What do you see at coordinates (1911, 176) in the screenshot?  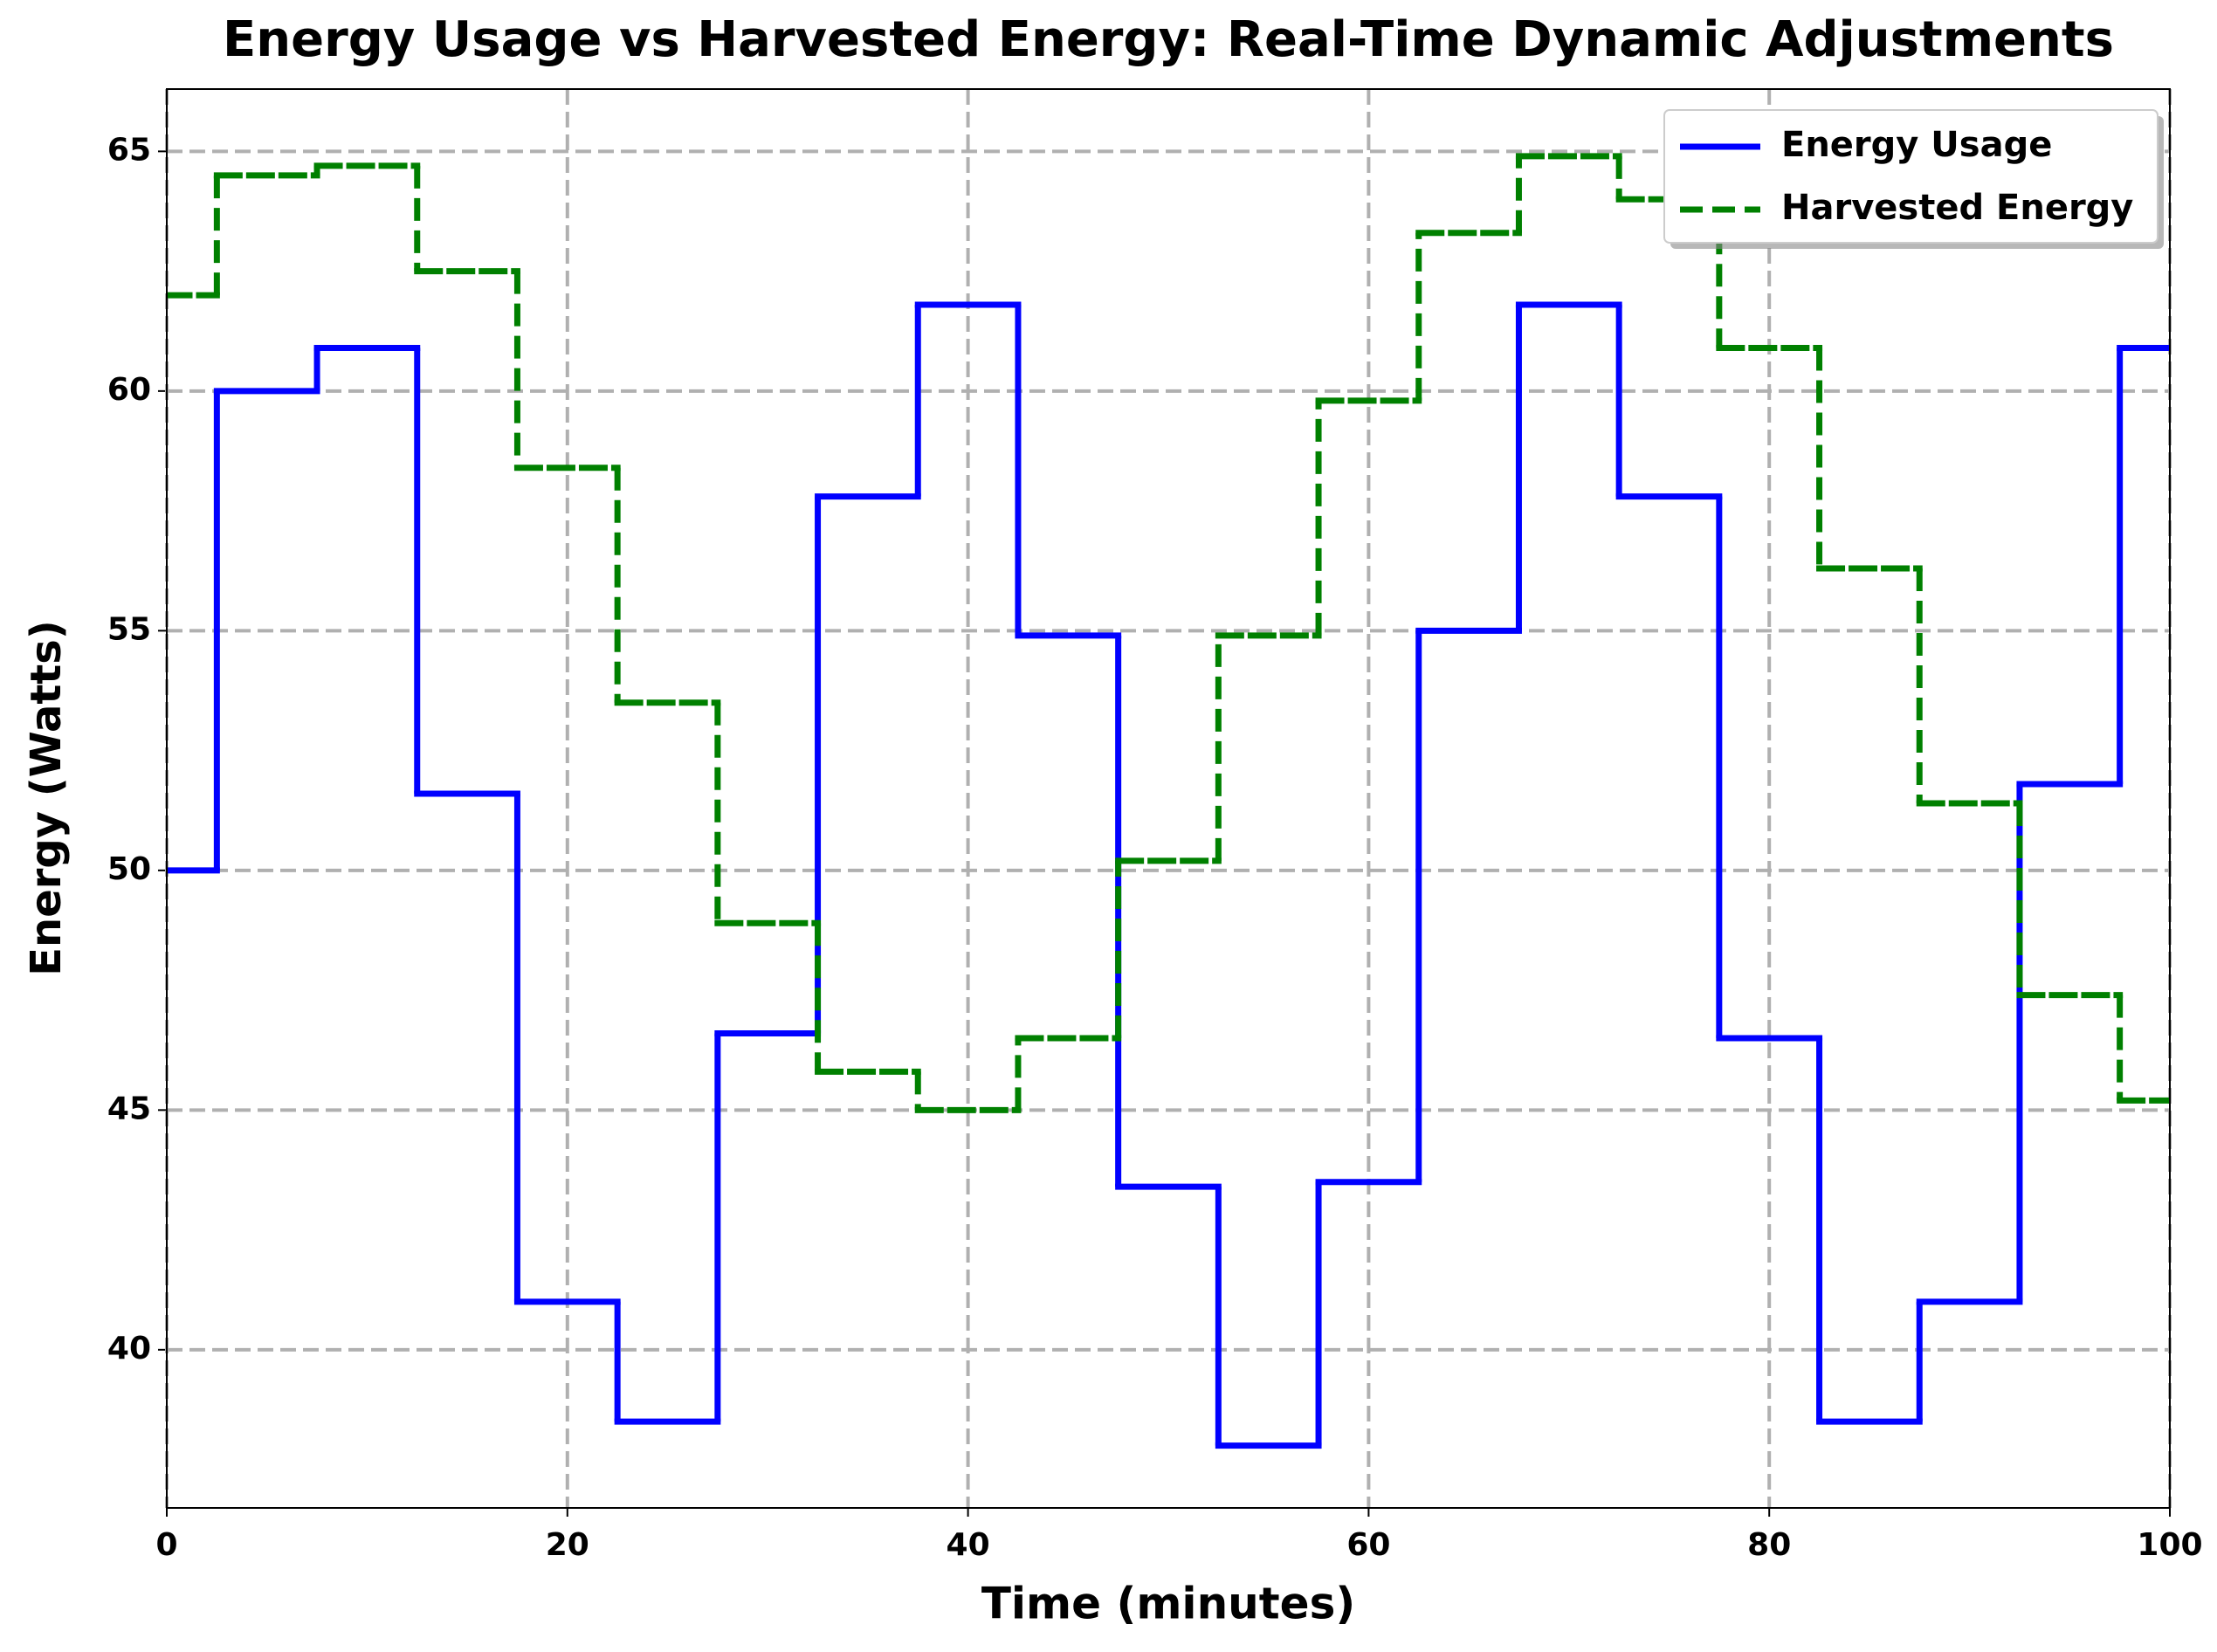 I see `legend-box` at bounding box center [1911, 176].